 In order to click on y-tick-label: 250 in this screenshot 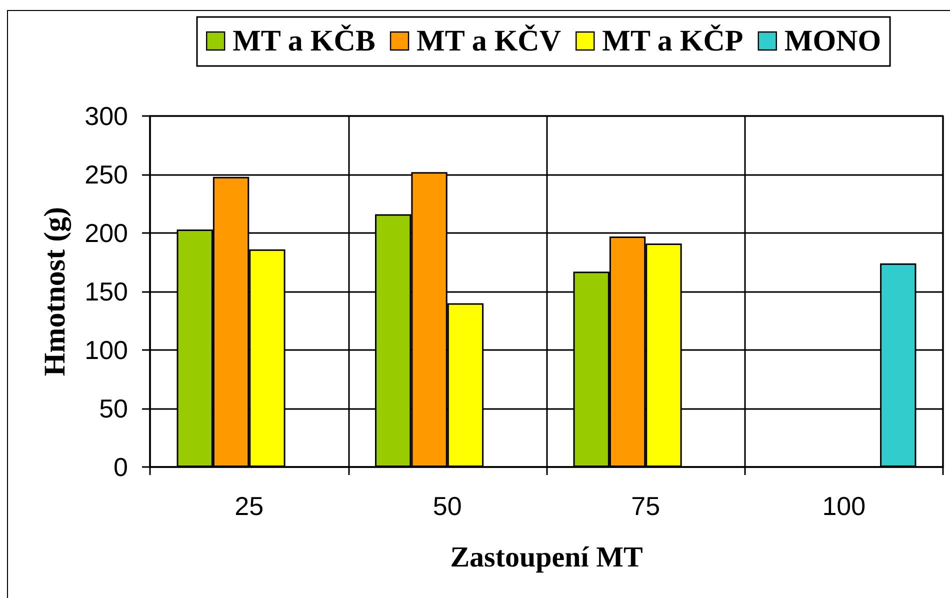, I will do `click(106, 175)`.